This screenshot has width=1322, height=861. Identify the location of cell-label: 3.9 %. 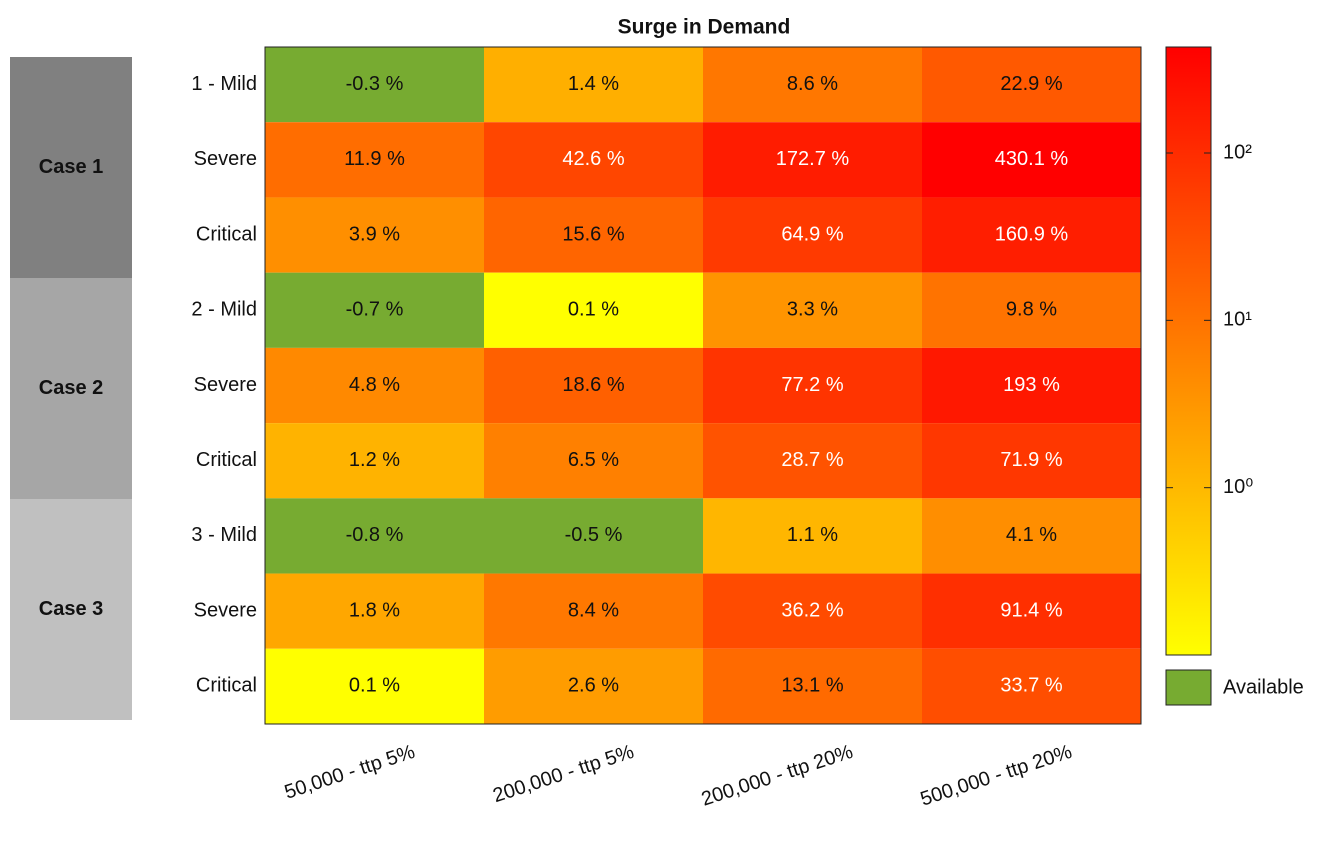
(374, 234).